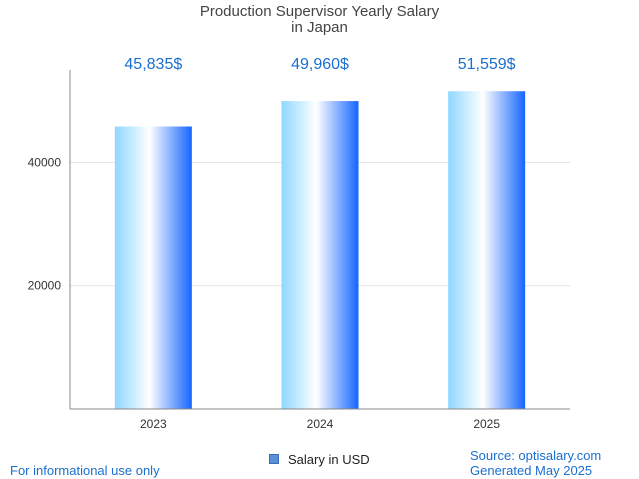 This screenshot has height=479, width=639. Describe the element at coordinates (320, 424) in the screenshot. I see `x-tick-label-2024: 2024` at that location.